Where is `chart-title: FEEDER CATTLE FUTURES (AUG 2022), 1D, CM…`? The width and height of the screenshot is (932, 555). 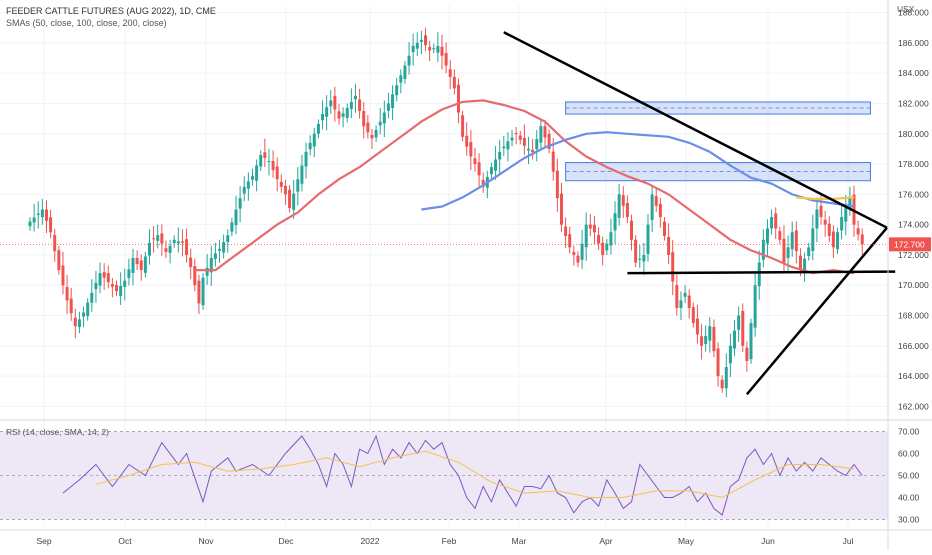
chart-title: FEEDER CATTLE FUTURES (AUG 2022), 1D, CM… is located at coordinates (111, 11).